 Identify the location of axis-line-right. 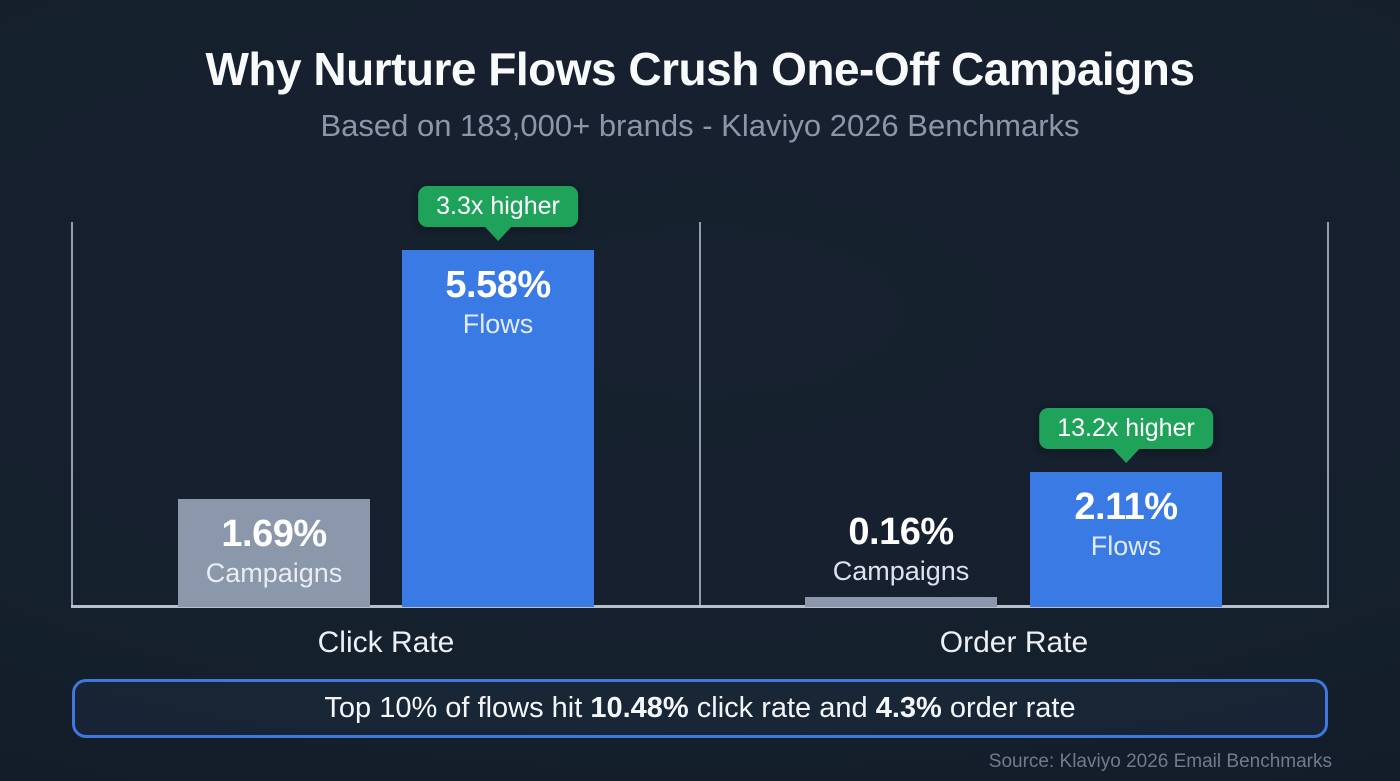
(1328, 414).